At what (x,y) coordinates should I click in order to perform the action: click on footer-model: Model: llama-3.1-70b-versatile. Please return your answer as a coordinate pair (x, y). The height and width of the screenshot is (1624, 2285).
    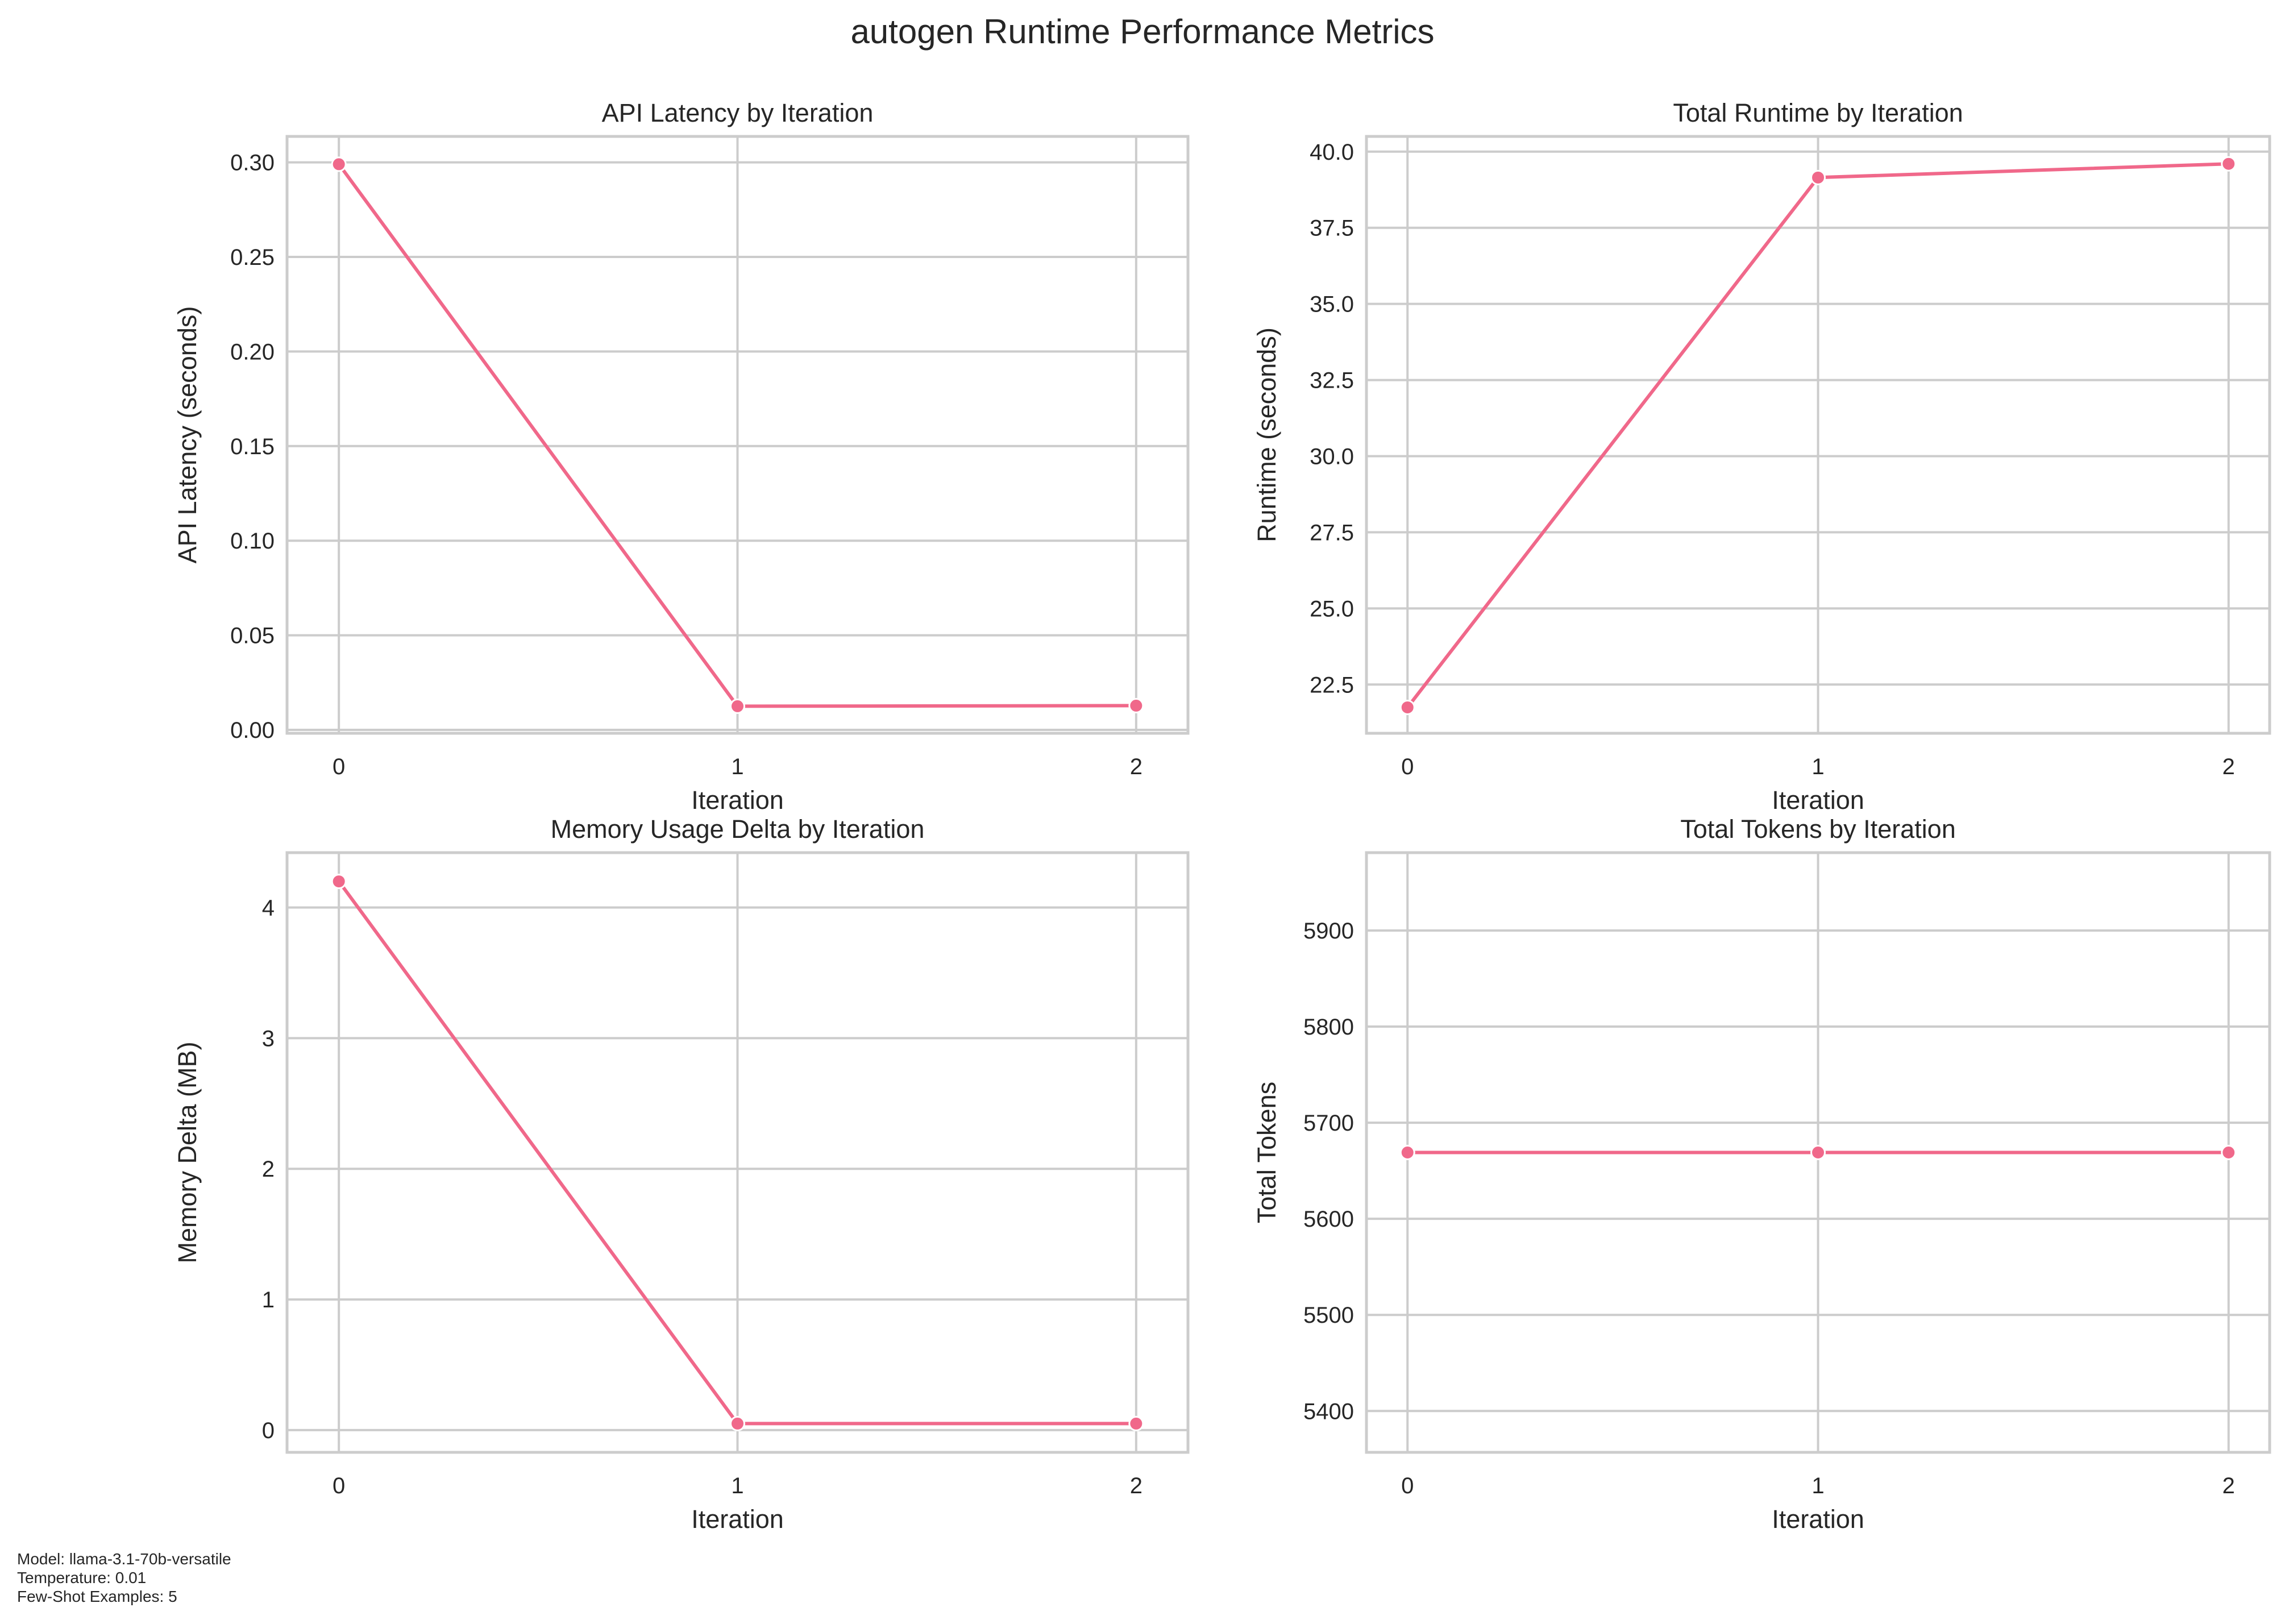
    Looking at the image, I should click on (124, 1559).